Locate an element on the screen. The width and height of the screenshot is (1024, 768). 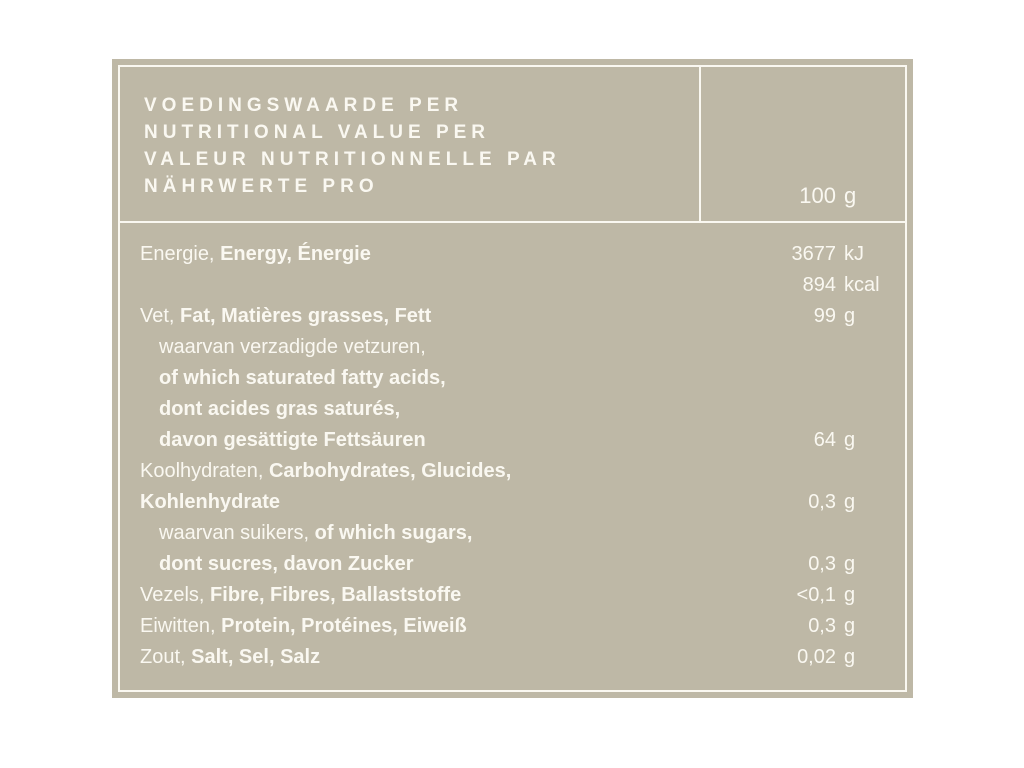
nutrition-row: davon gesättigte Fettsäuren 64 g is located at coordinates (518, 440).